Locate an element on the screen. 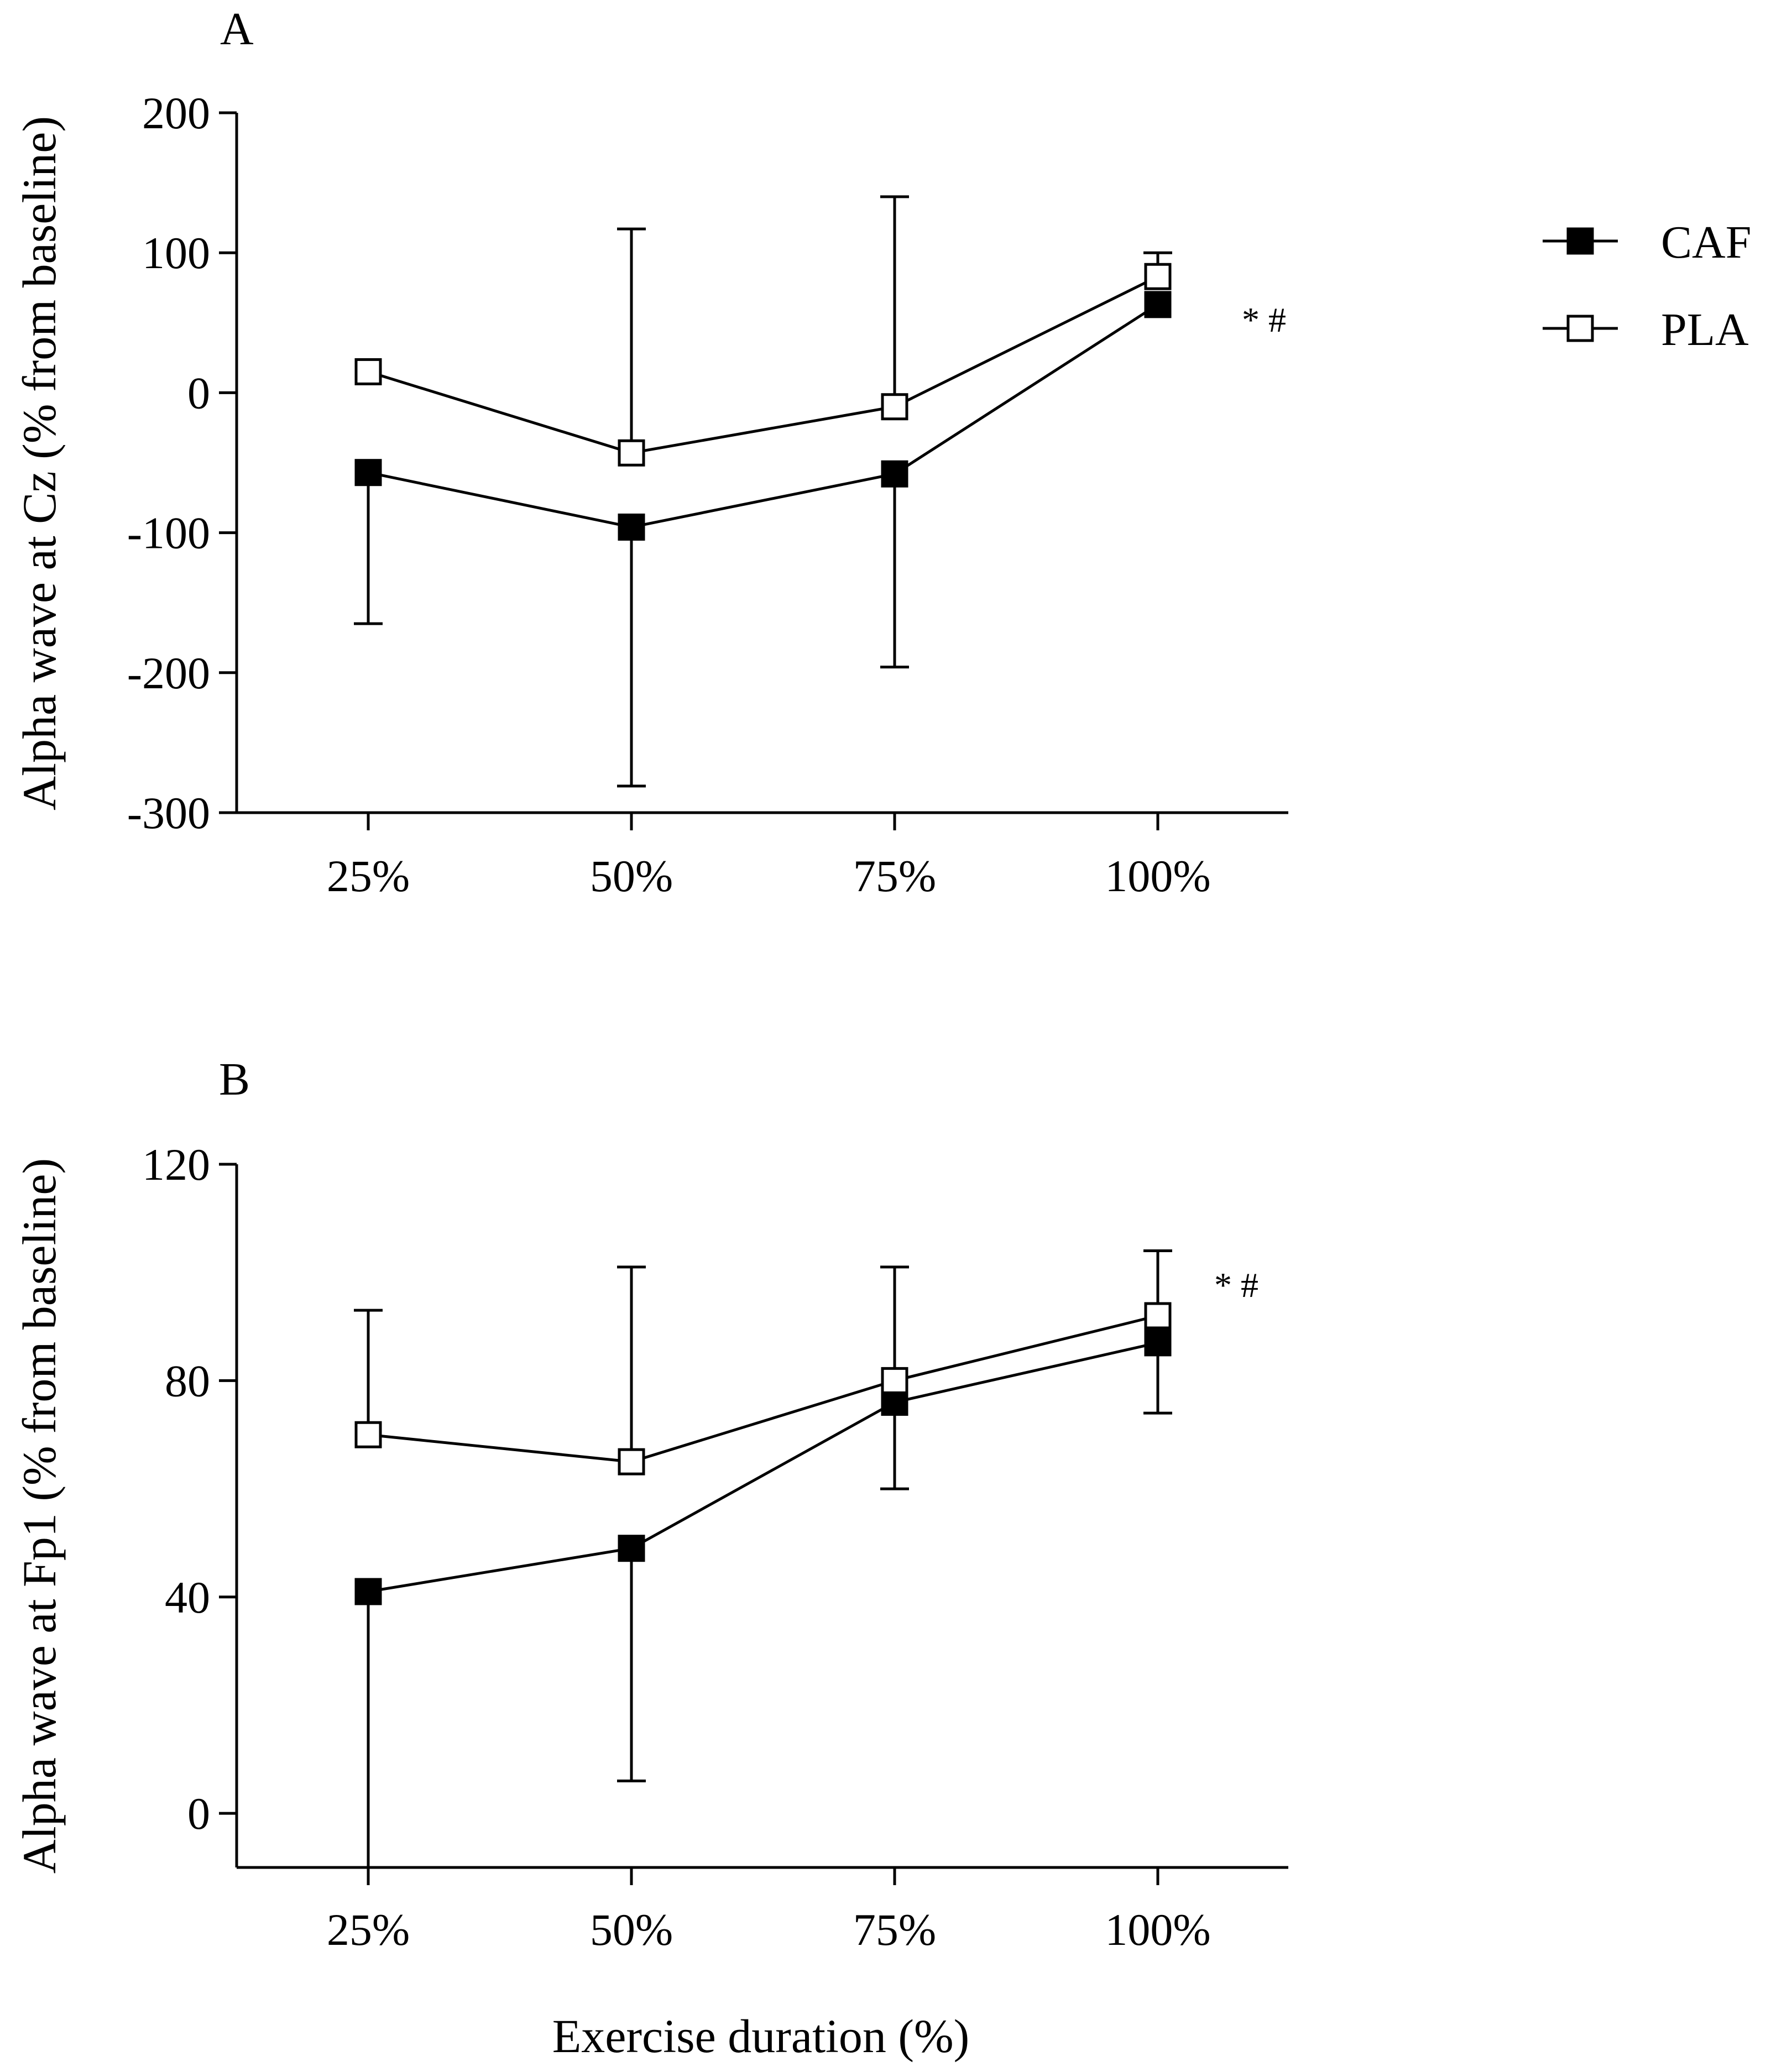  legend-label: CAF is located at coordinates (1706, 242).